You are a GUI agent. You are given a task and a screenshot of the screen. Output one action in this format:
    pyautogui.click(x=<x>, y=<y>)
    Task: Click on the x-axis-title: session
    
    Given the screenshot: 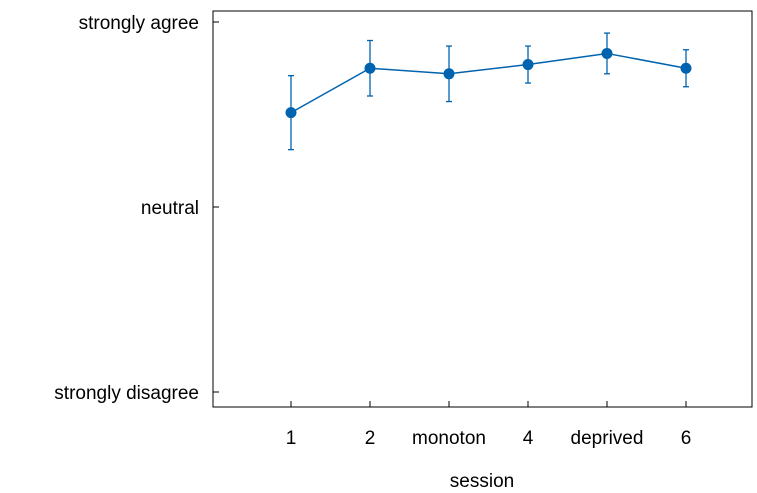 What is the action you would take?
    pyautogui.click(x=482, y=481)
    